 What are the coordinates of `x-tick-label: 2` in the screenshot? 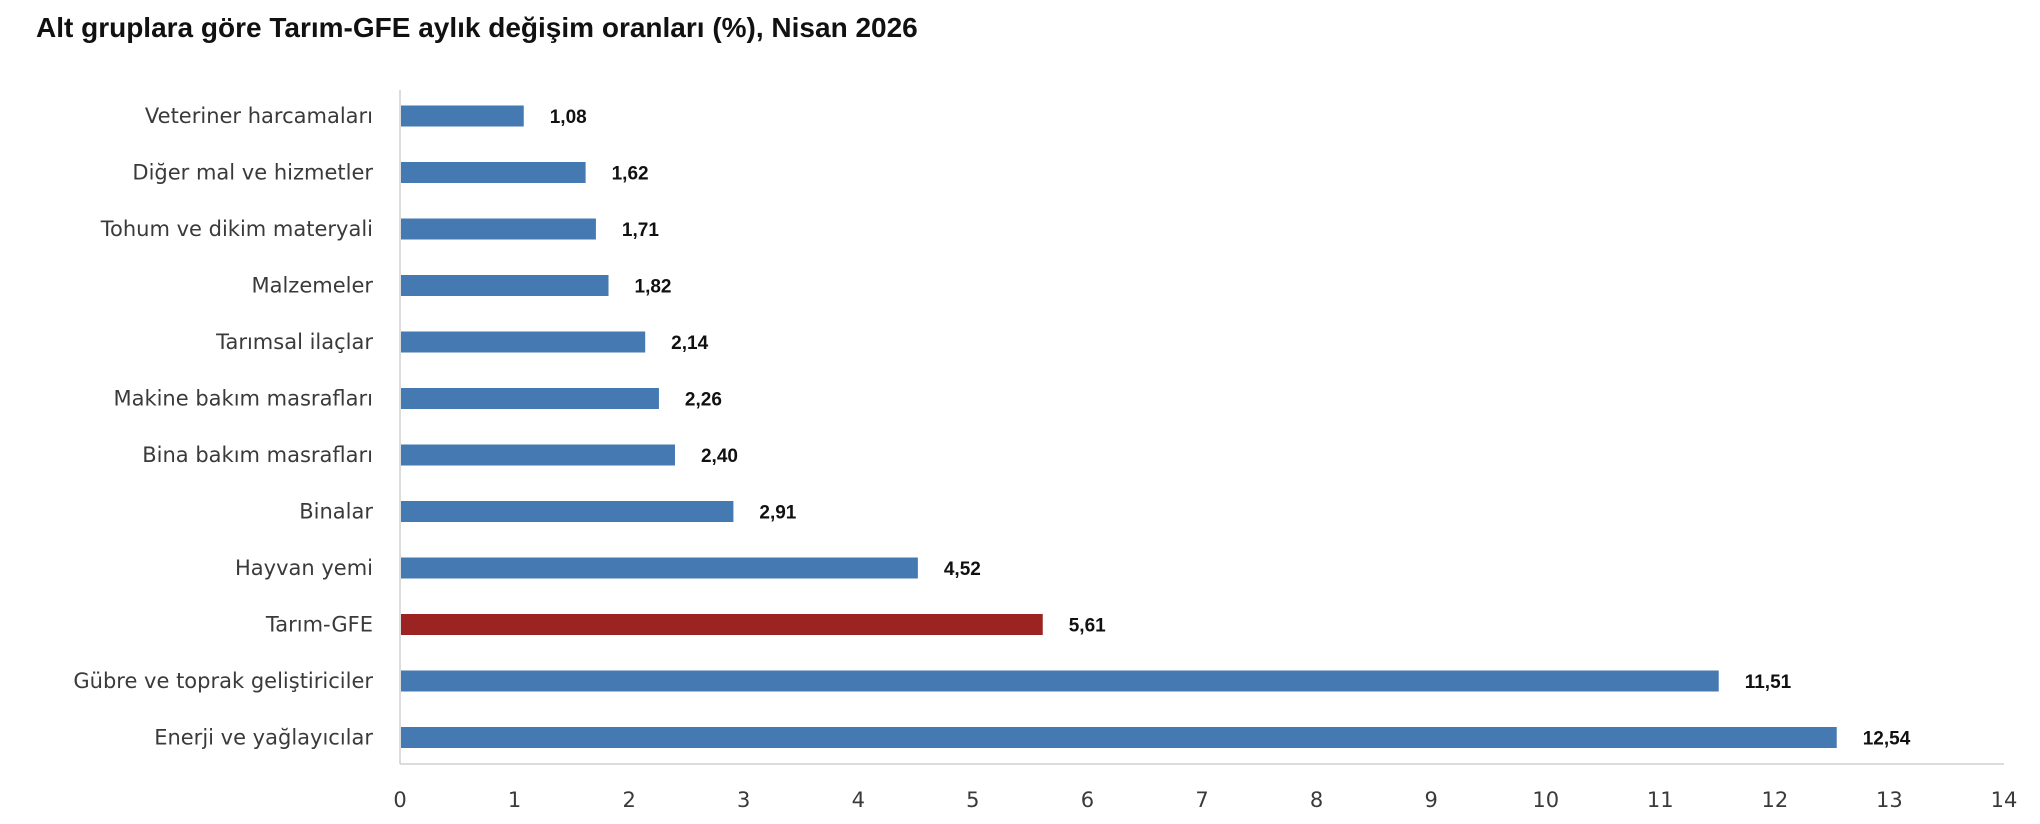 It's located at (628, 800).